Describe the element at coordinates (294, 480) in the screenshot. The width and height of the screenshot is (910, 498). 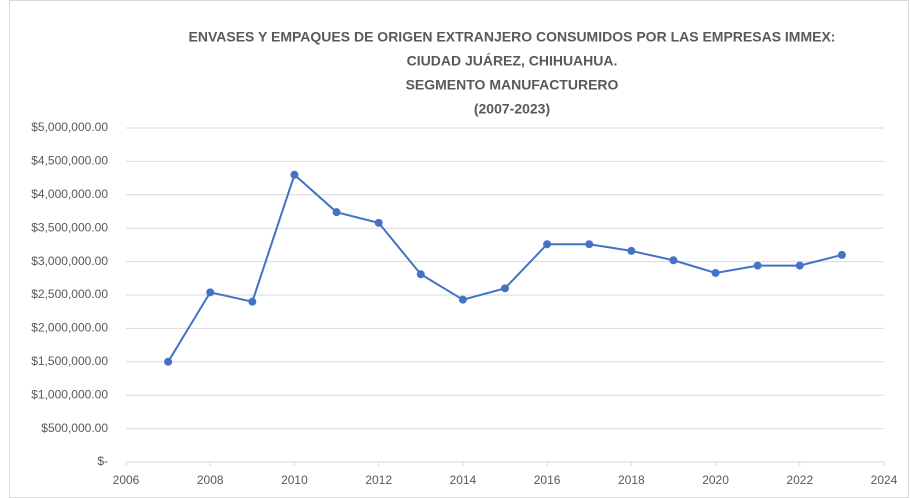
I see `x-tick-label: 2010` at that location.